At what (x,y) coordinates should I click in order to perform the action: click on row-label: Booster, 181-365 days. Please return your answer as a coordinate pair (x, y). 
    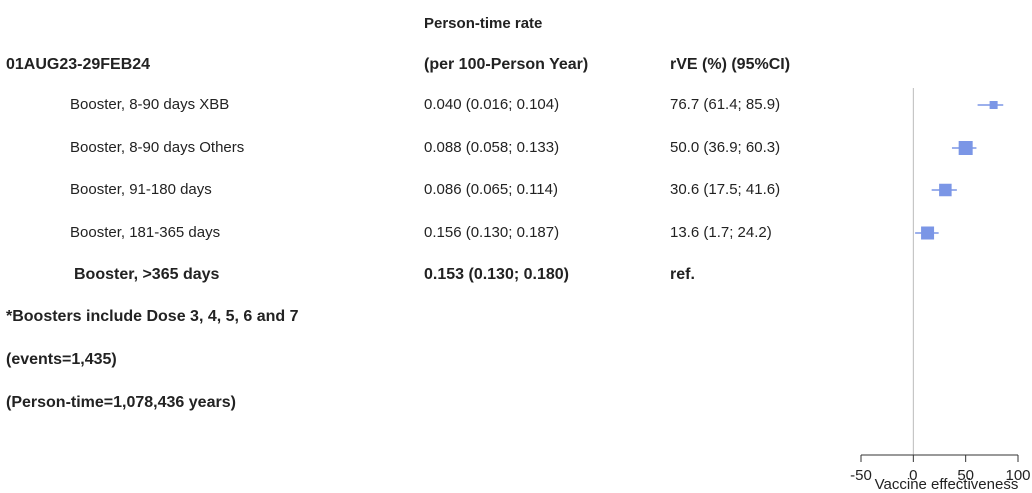
    Looking at the image, I should click on (145, 232).